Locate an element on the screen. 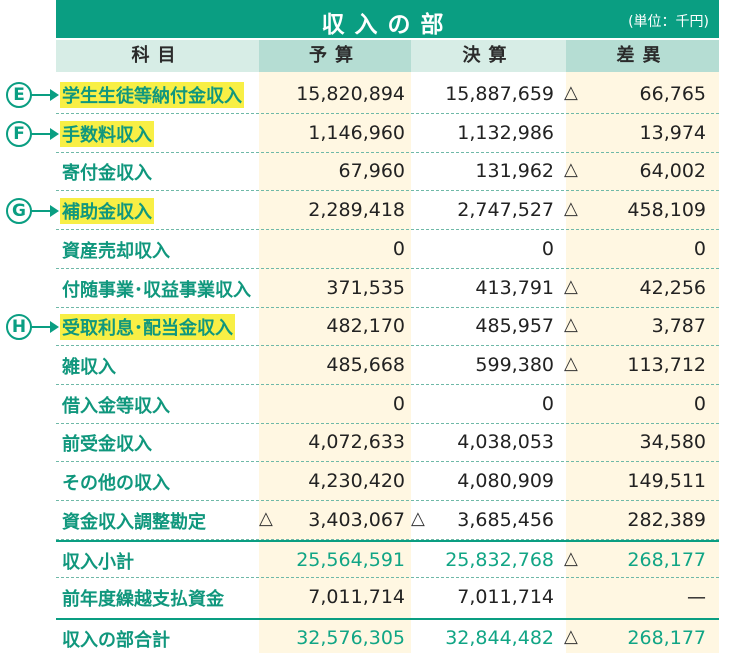 This screenshot has height=658, width=750. table-row: 学生生徒等納付金収入 15,820,894 15,887,659 66,765 △ is located at coordinates (387, 95).